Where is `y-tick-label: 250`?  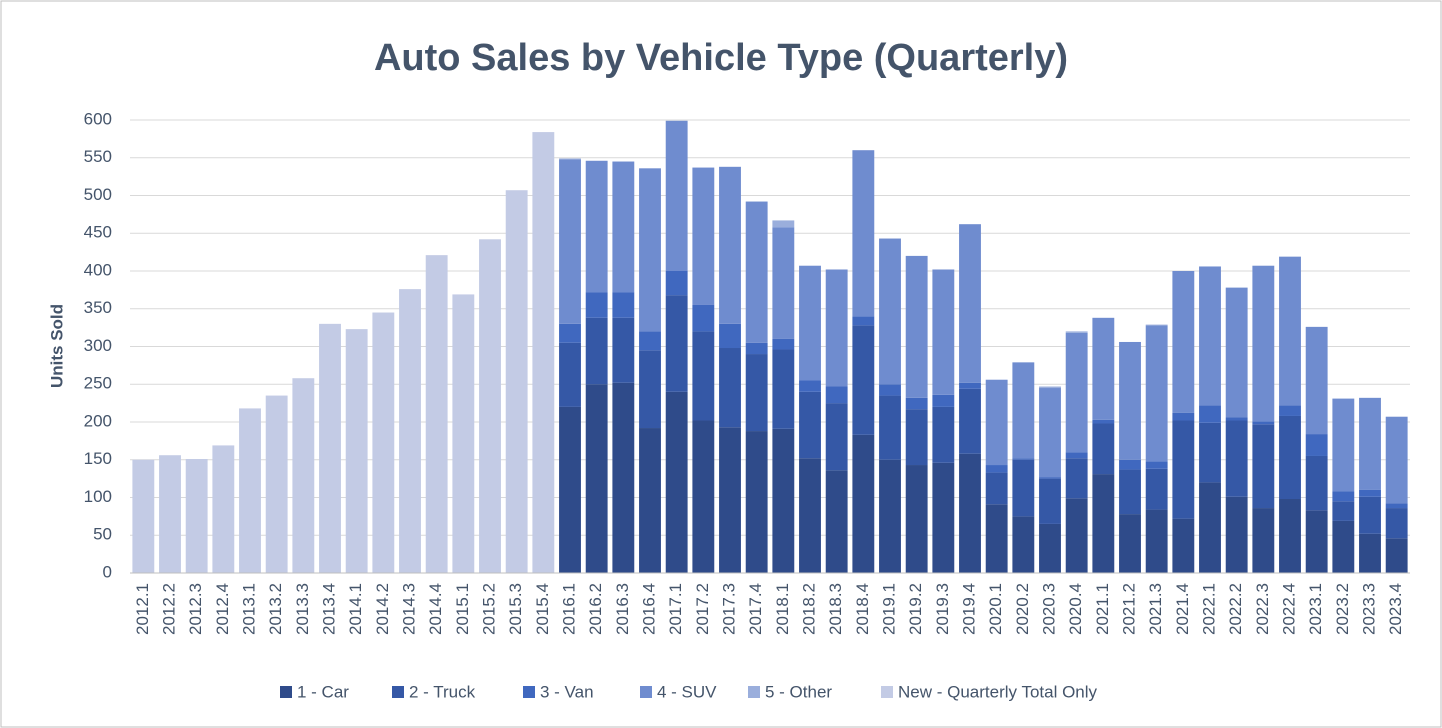
y-tick-label: 250 is located at coordinates (98, 383).